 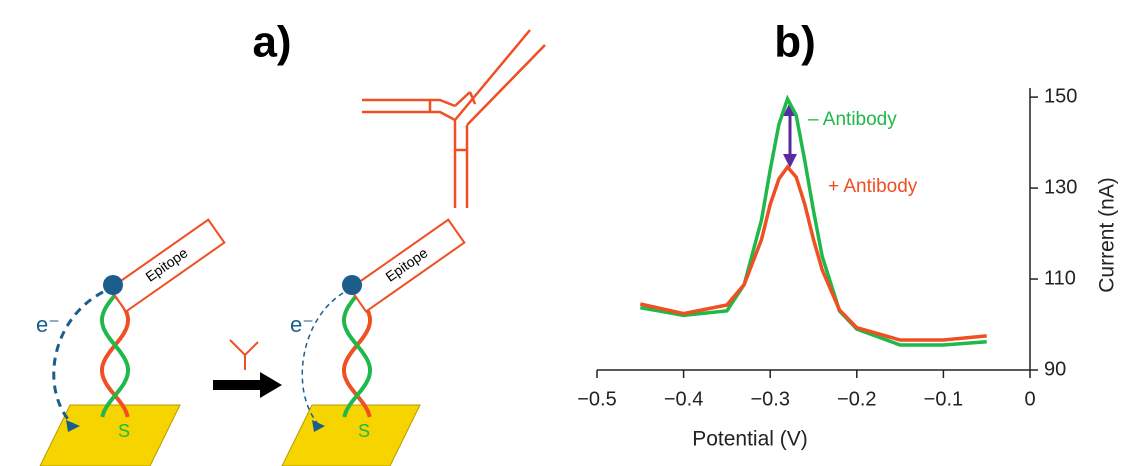 What do you see at coordinates (1060, 278) in the screenshot?
I see `y-tick-label: 110` at bounding box center [1060, 278].